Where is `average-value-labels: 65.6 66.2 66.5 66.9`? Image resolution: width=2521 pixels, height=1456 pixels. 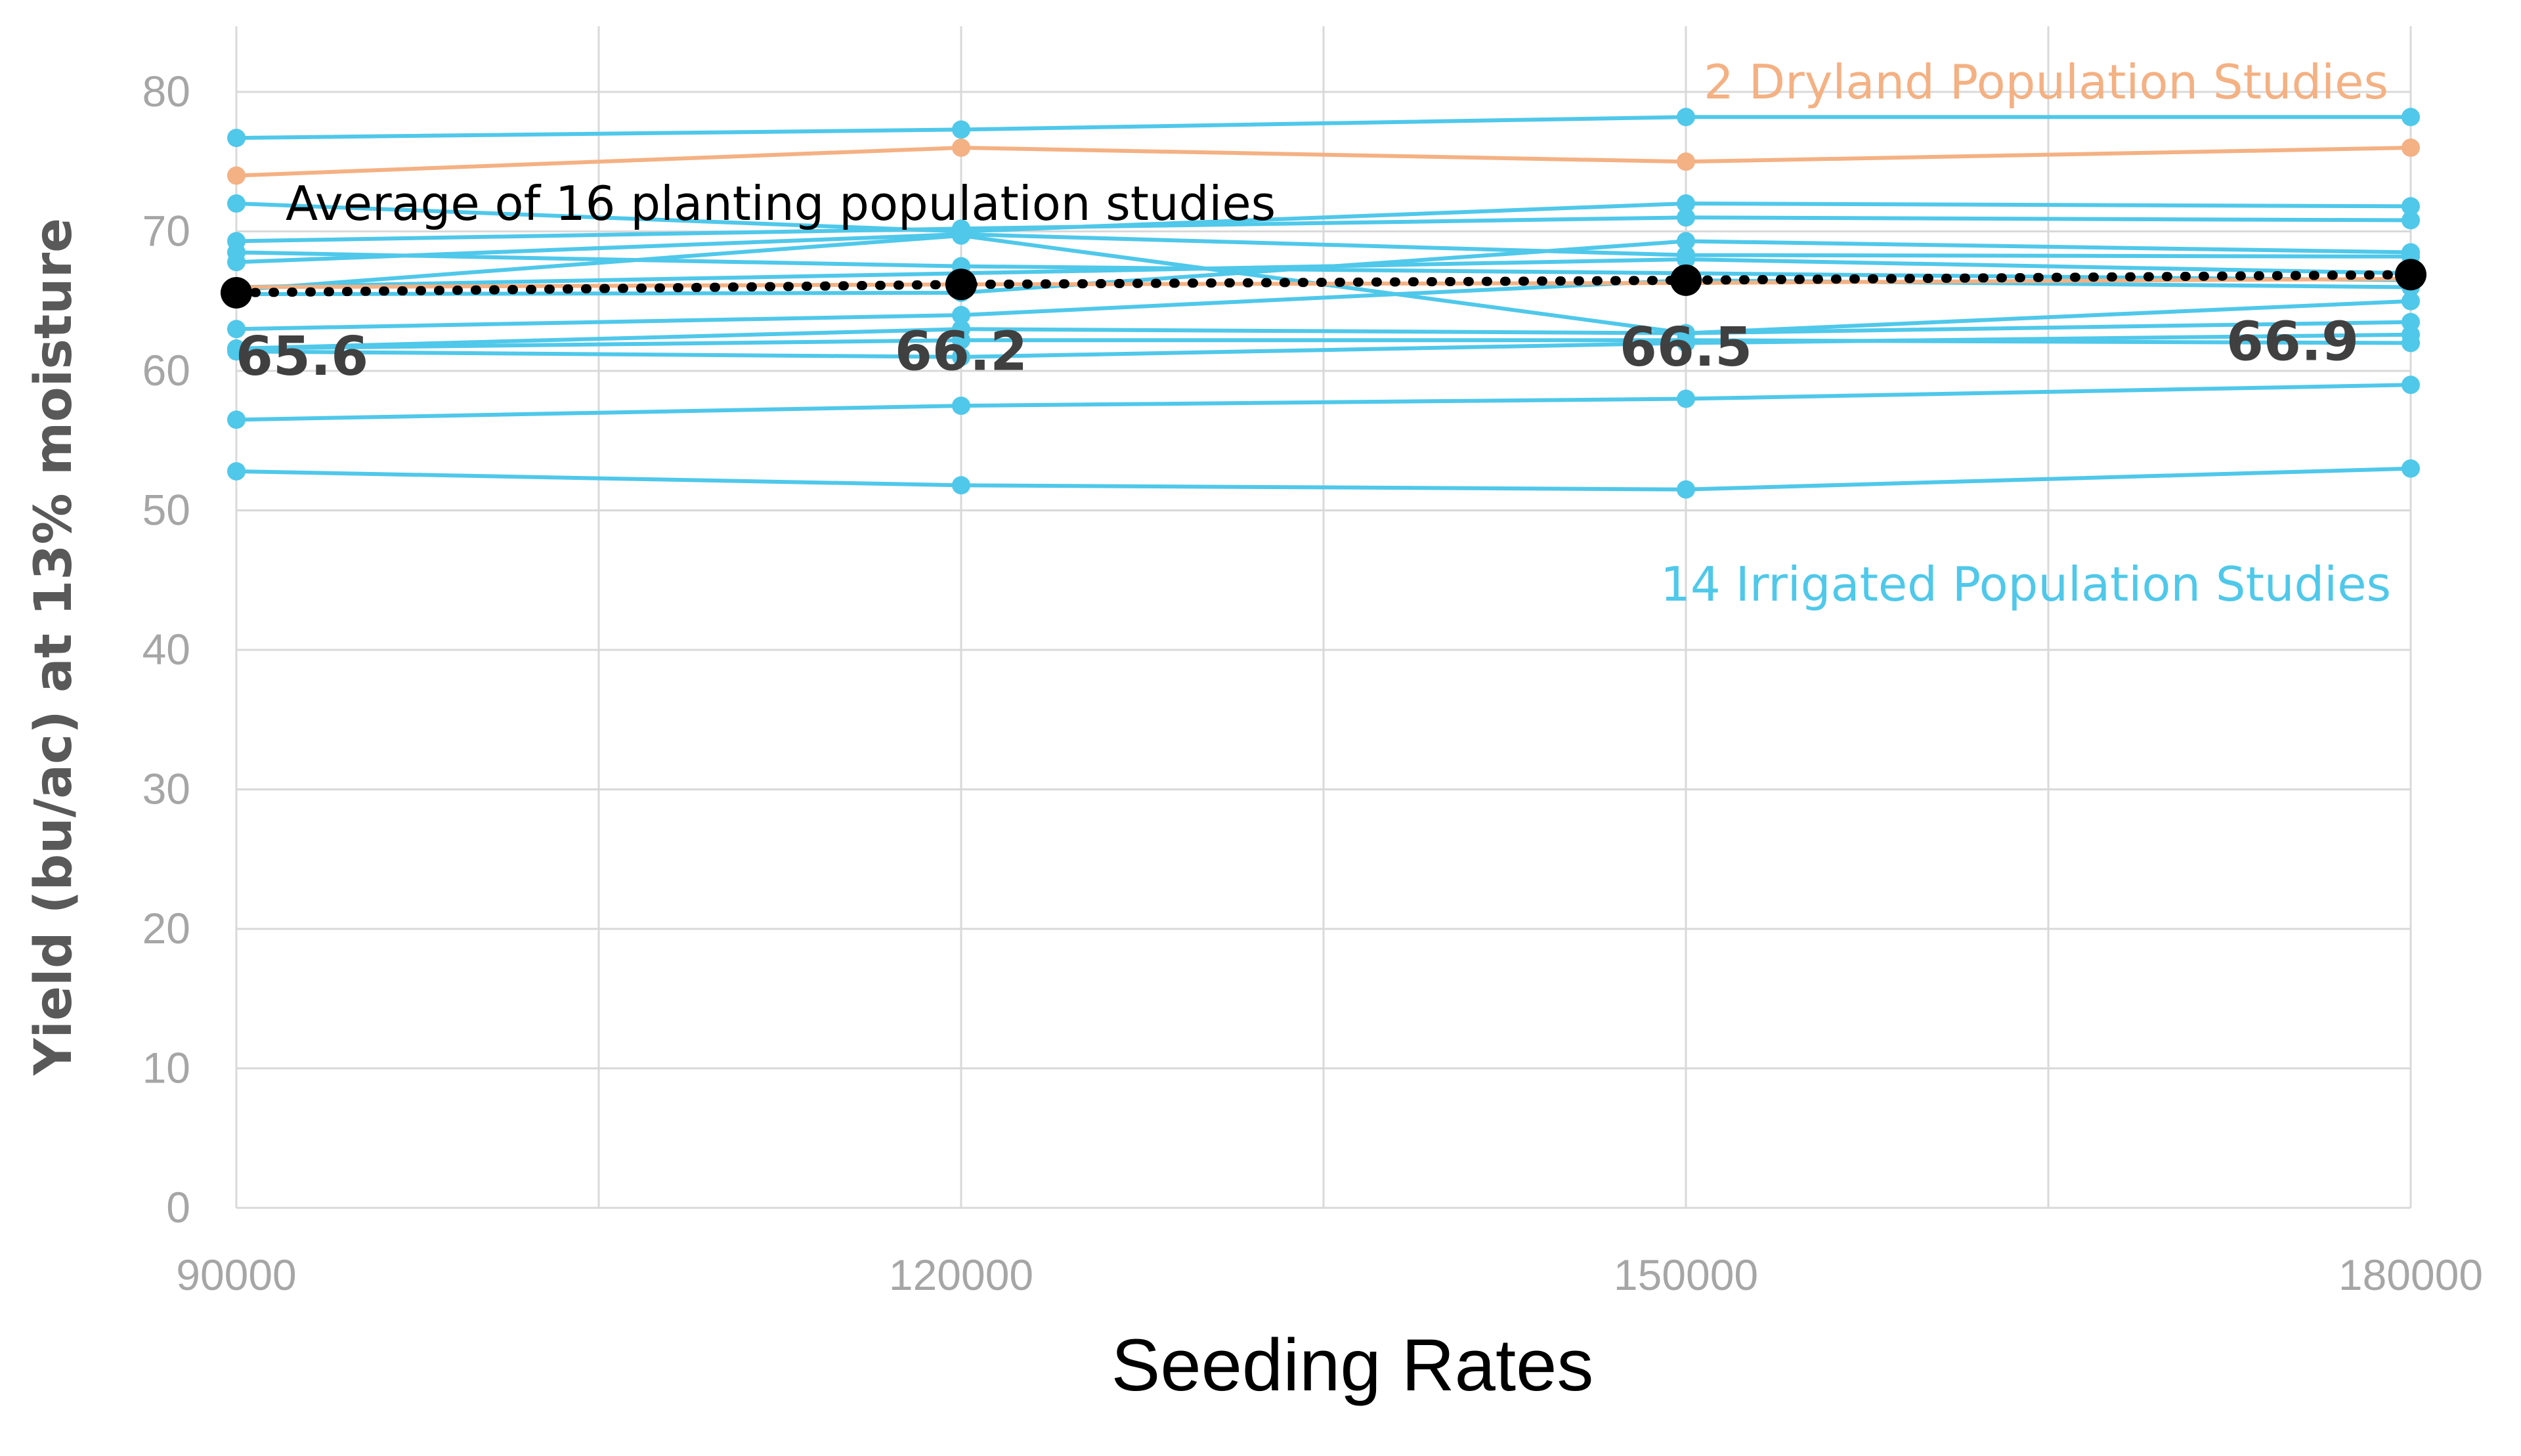
average-value-labels: 65.6 66.2 66.5 66.9 is located at coordinates (1297, 349).